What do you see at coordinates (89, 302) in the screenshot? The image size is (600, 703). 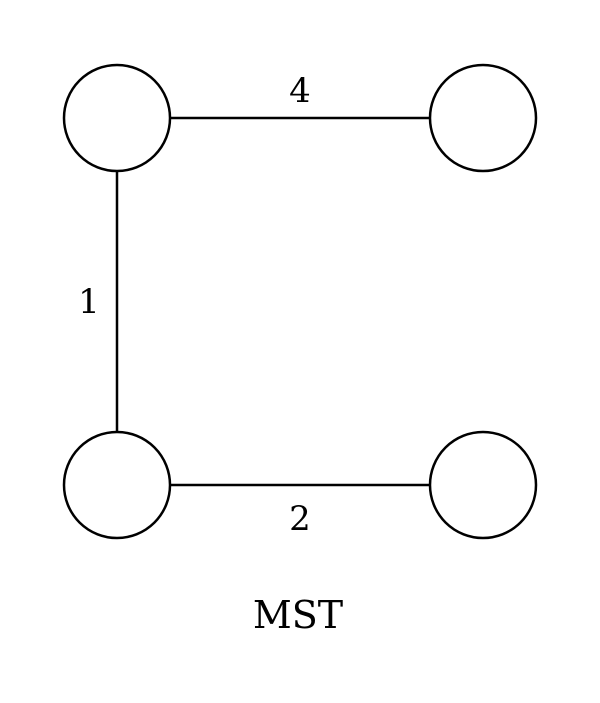 I see `edge-left-weight: 1` at bounding box center [89, 302].